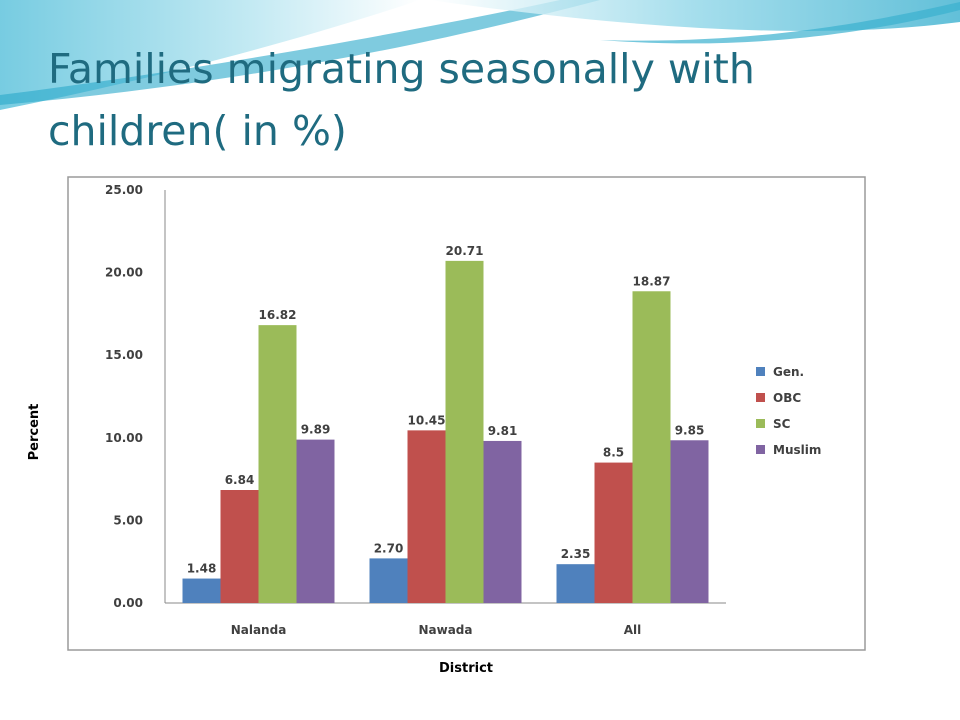  Describe the element at coordinates (797, 450) in the screenshot. I see `legend-label: Muslim` at that location.